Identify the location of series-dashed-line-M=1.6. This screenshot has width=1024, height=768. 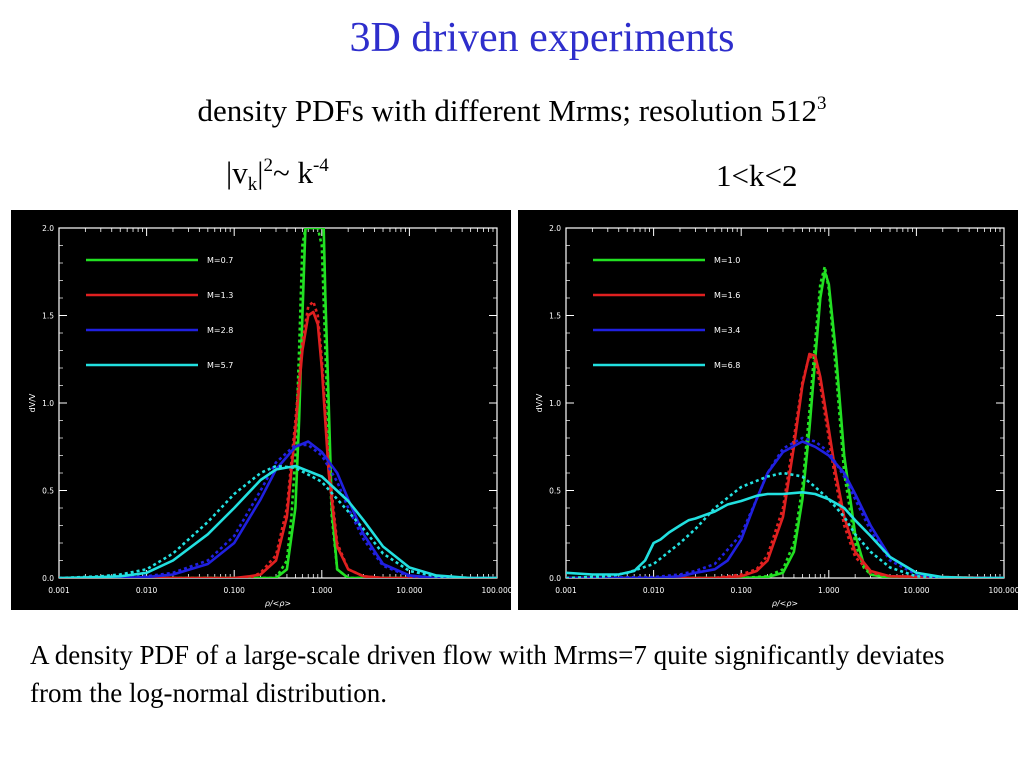
(785, 465).